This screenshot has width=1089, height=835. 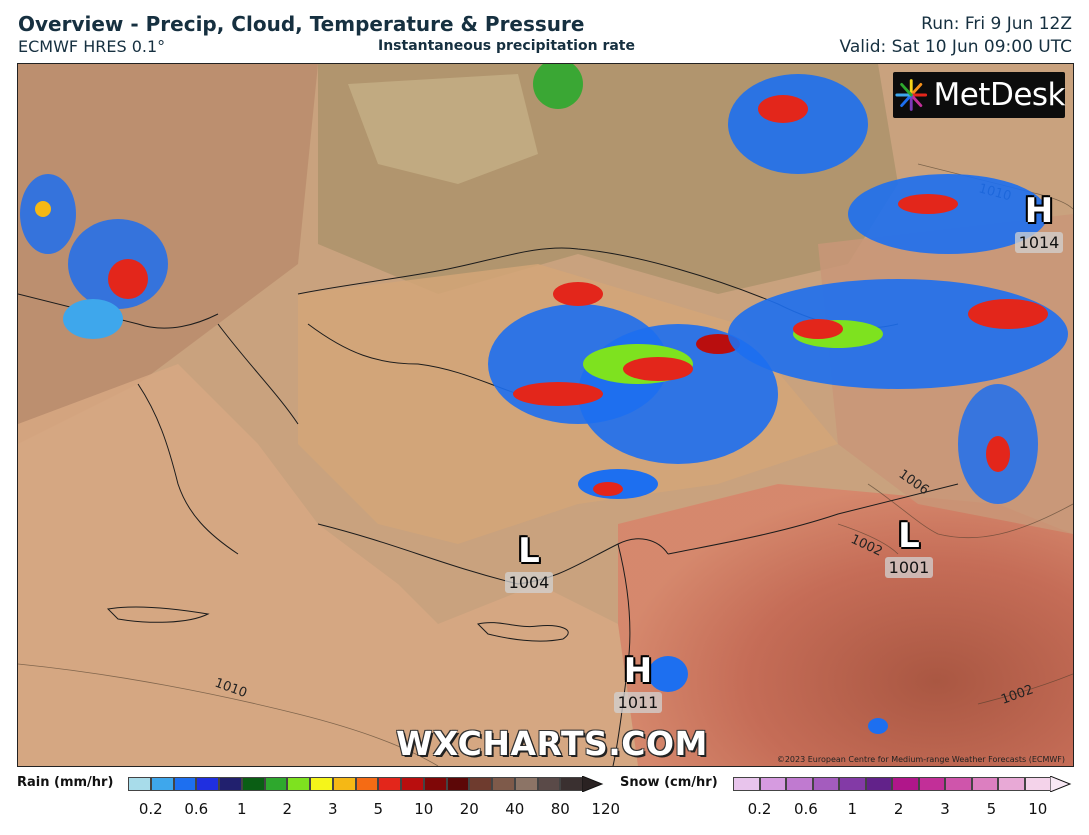 I want to click on pressure-low: L 1001, so click(x=909, y=548).